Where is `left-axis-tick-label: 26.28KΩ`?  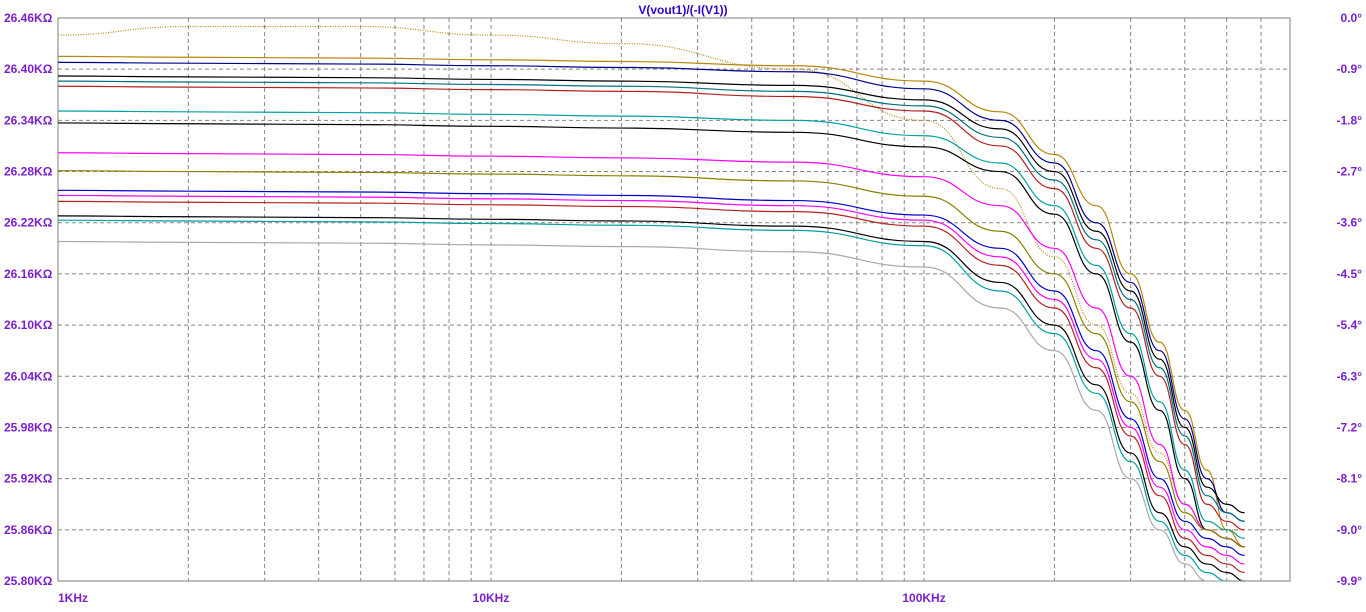 left-axis-tick-label: 26.28KΩ is located at coordinates (28, 172).